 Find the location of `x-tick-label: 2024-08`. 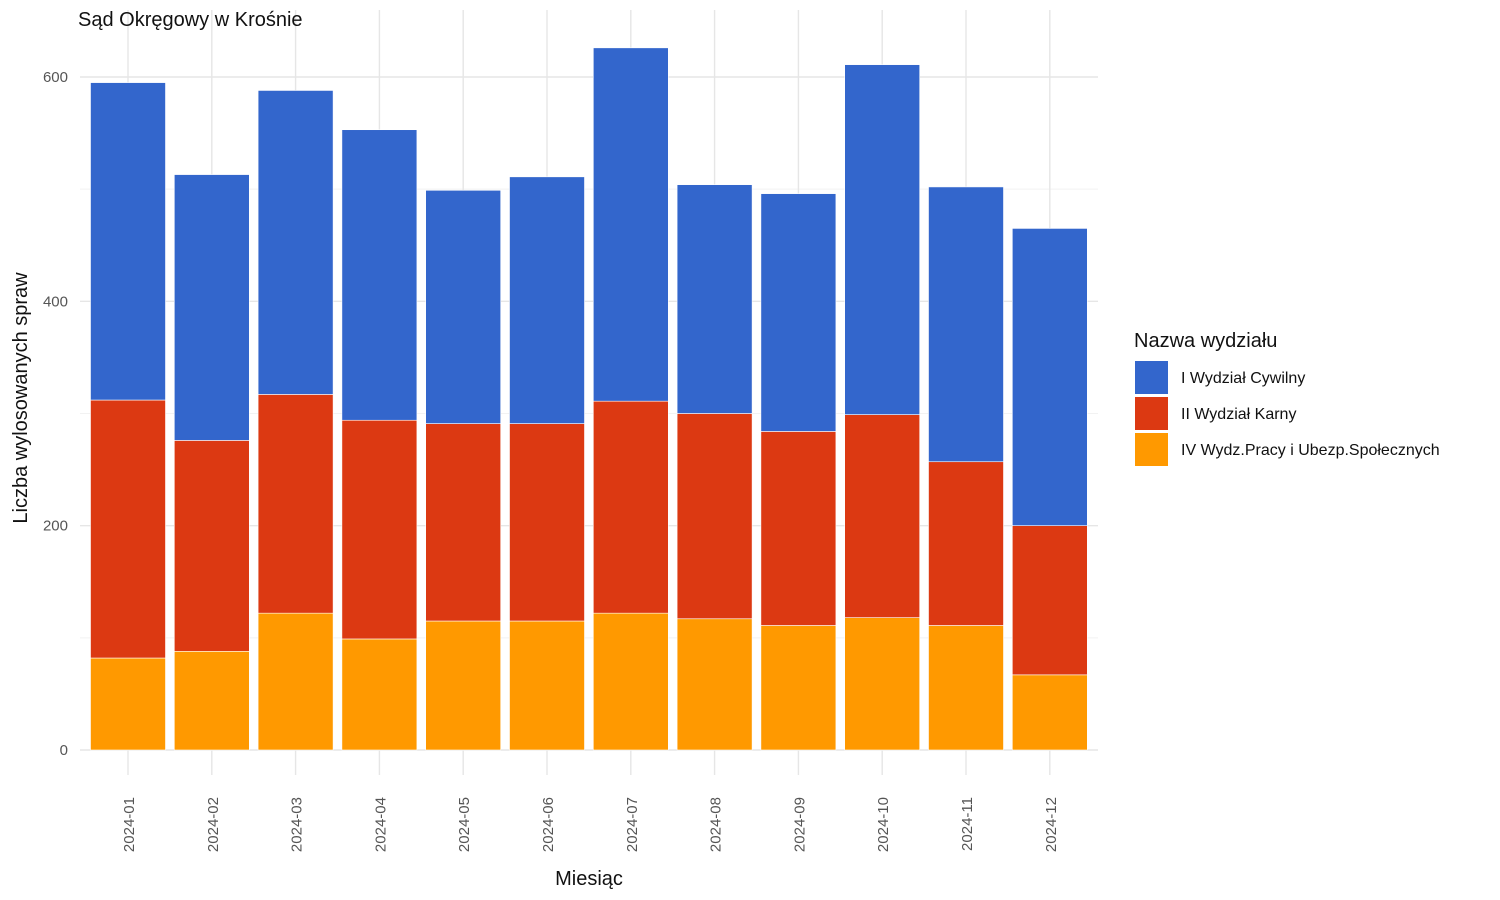

x-tick-label: 2024-08 is located at coordinates (716, 824).